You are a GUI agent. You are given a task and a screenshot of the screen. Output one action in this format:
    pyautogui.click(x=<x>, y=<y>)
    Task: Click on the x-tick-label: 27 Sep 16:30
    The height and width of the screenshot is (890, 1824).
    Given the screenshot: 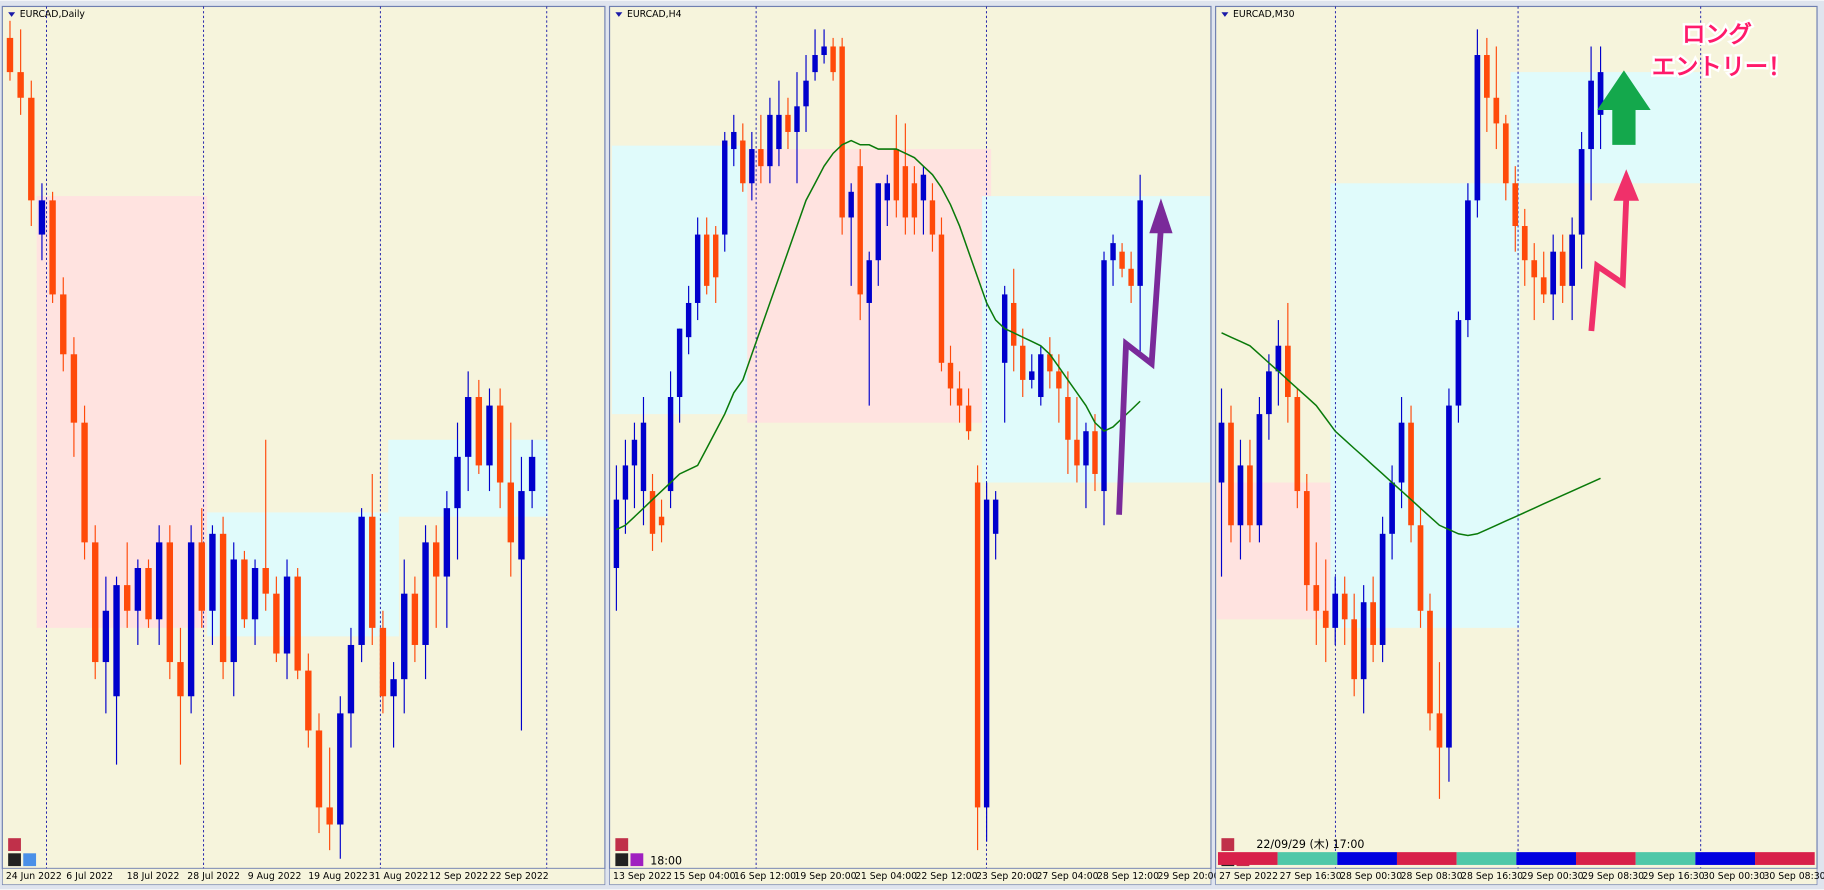 What is the action you would take?
    pyautogui.click(x=1311, y=876)
    